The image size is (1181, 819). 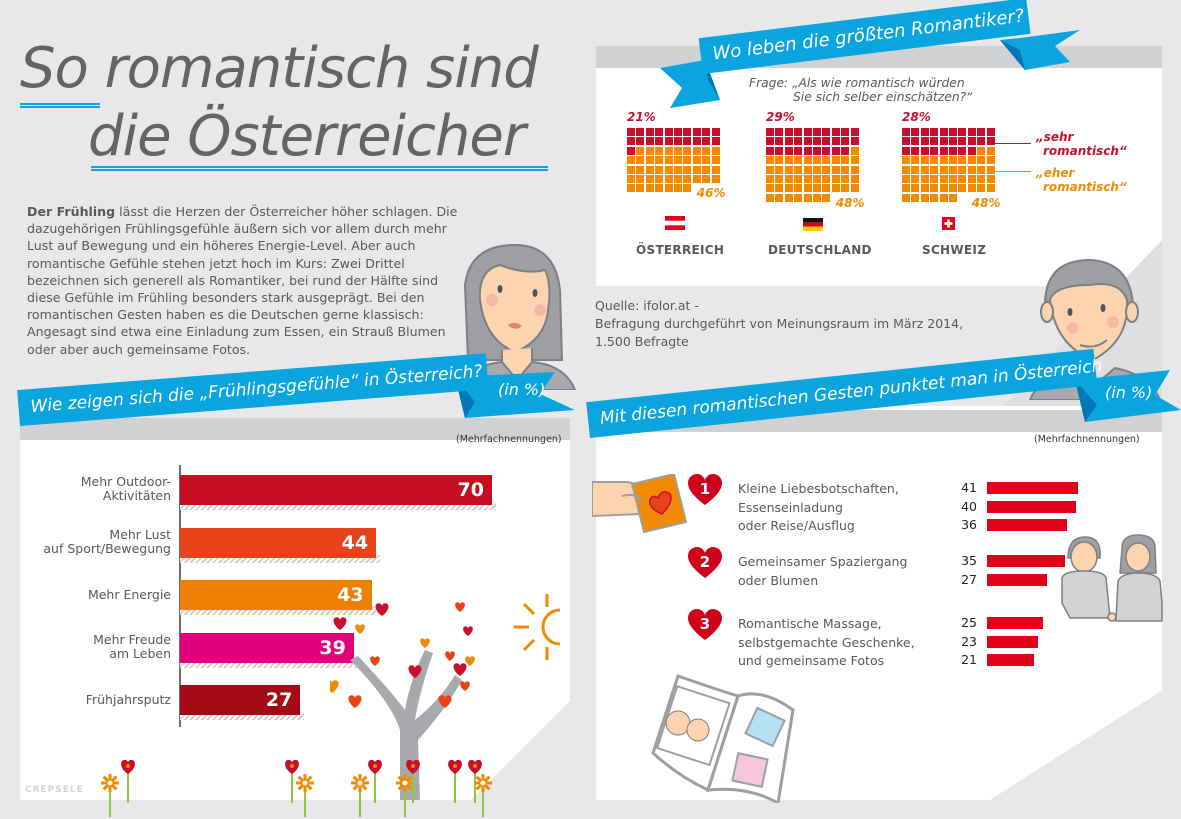 I want to click on bar: 27, so click(x=240, y=700).